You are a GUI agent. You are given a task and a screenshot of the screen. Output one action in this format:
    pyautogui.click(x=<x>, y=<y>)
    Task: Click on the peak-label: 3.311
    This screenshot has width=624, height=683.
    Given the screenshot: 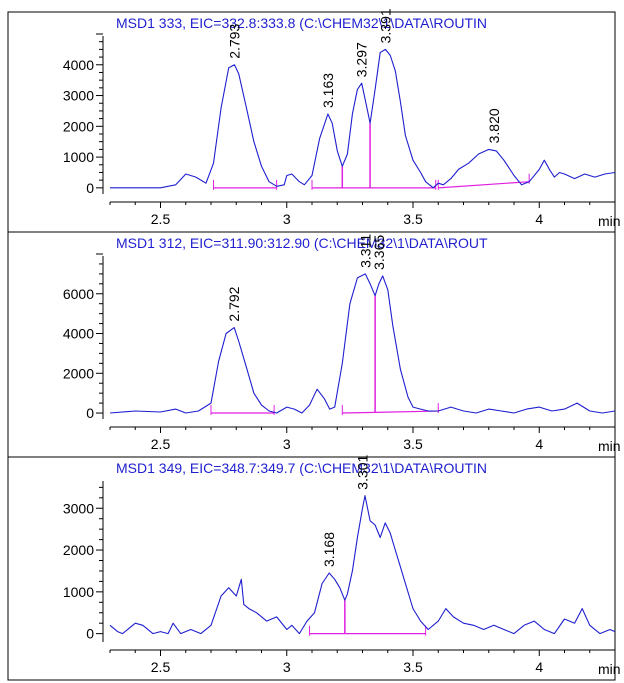 What is the action you would take?
    pyautogui.click(x=365, y=251)
    